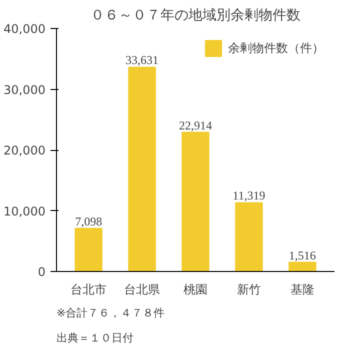 The height and width of the screenshot is (349, 349). Describe the element at coordinates (248, 289) in the screenshot. I see `x-tick-label: 新竹` at that location.